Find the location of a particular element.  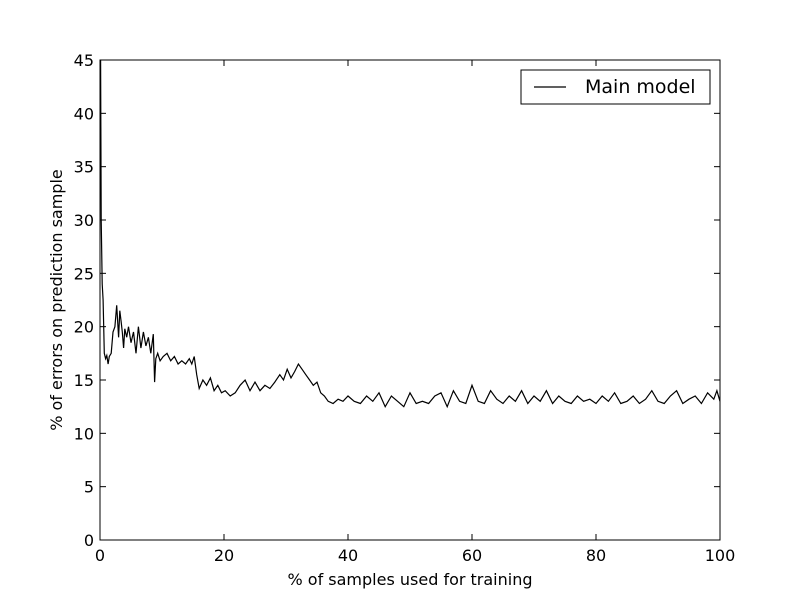

y-tick-label: 10 is located at coordinates (84, 433).